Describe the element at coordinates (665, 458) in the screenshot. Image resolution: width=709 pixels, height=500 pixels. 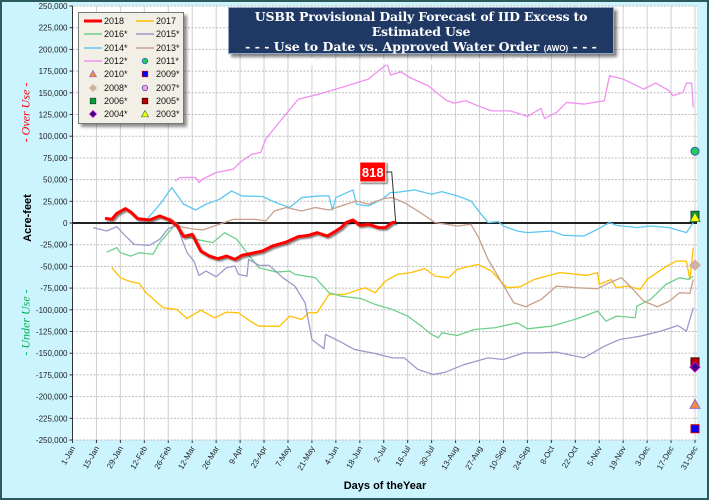
I see `x-tick-label: 17-Dec` at that location.